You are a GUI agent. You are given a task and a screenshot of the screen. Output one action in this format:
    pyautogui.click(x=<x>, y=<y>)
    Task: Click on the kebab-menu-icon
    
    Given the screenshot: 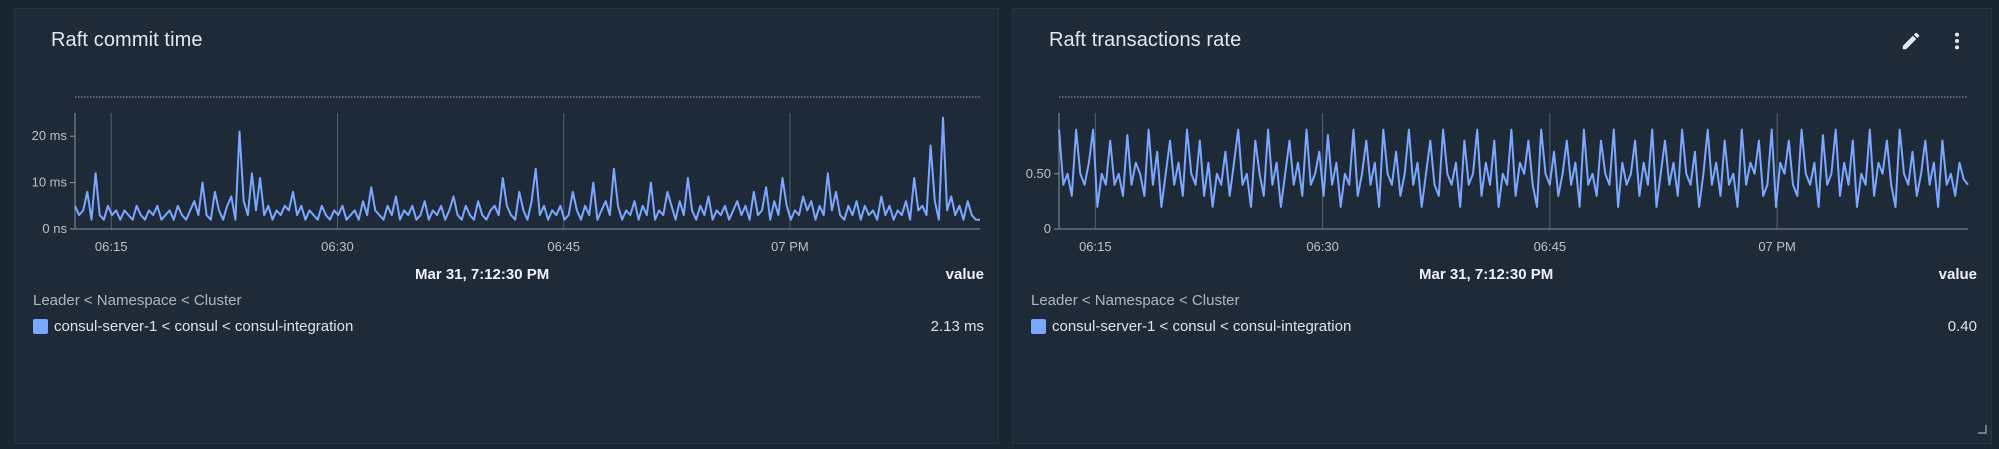 What is the action you would take?
    pyautogui.click(x=1957, y=41)
    